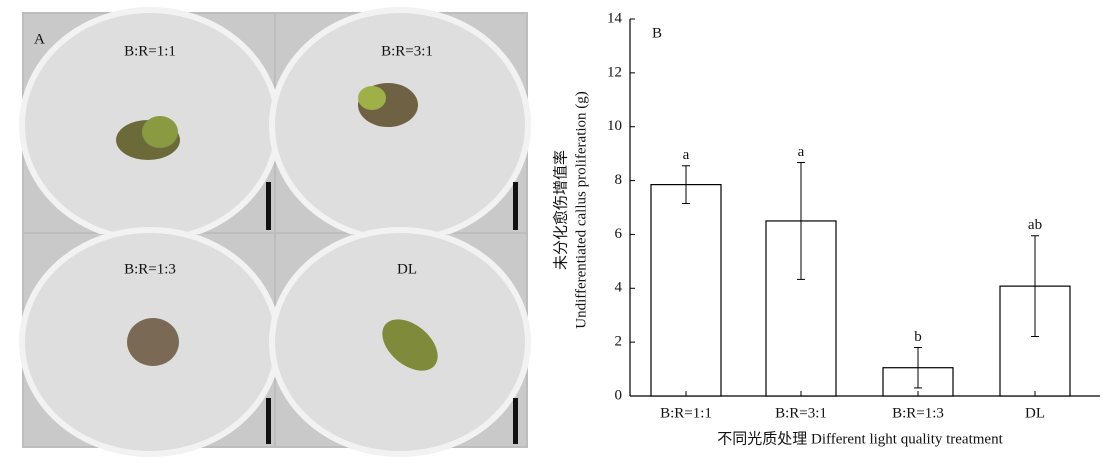  What do you see at coordinates (619, 288) in the screenshot?
I see `y-tick-label: 4` at bounding box center [619, 288].